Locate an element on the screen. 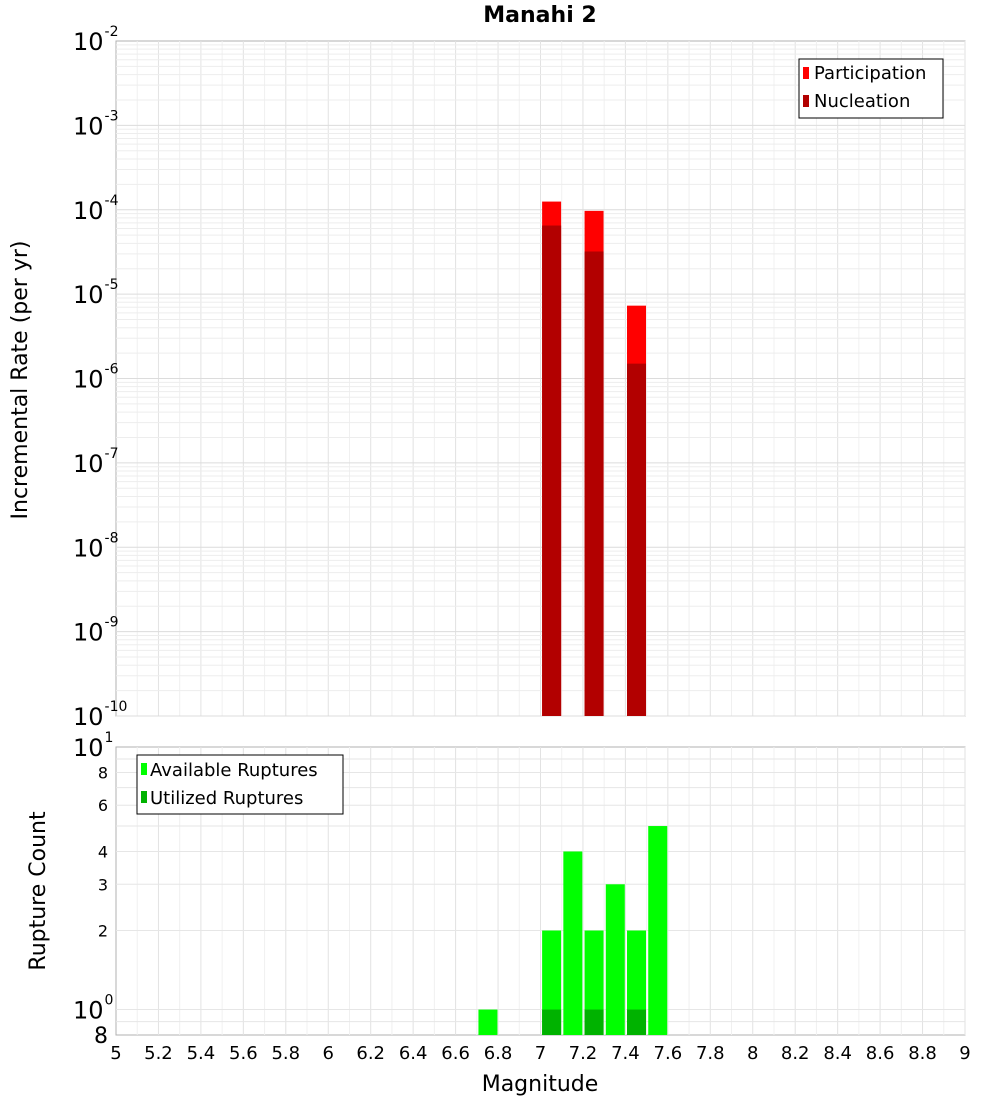 Image resolution: width=1000 pixels, height=1100 pixels. top-bars is located at coordinates (594, 458).